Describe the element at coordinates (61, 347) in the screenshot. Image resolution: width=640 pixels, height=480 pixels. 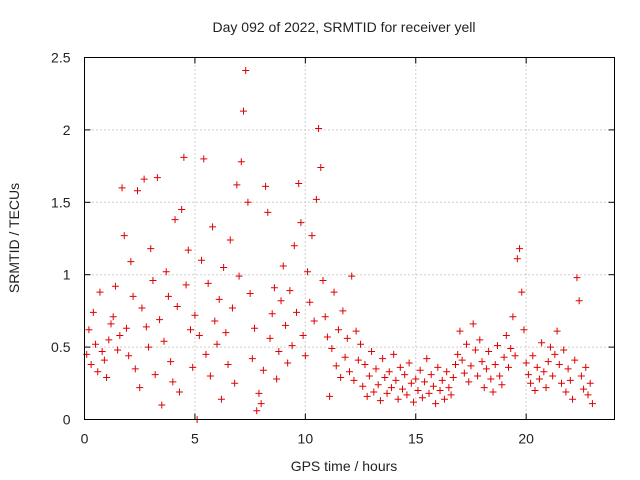
I see `y-tick-label: 0.5` at that location.